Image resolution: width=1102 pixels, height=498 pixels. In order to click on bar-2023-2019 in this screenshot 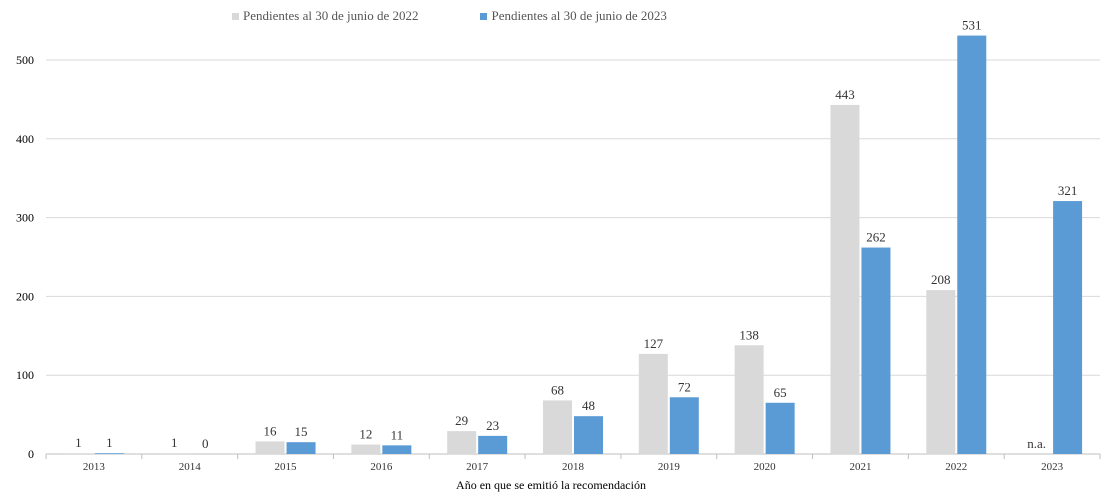, I will do `click(684, 425)`.